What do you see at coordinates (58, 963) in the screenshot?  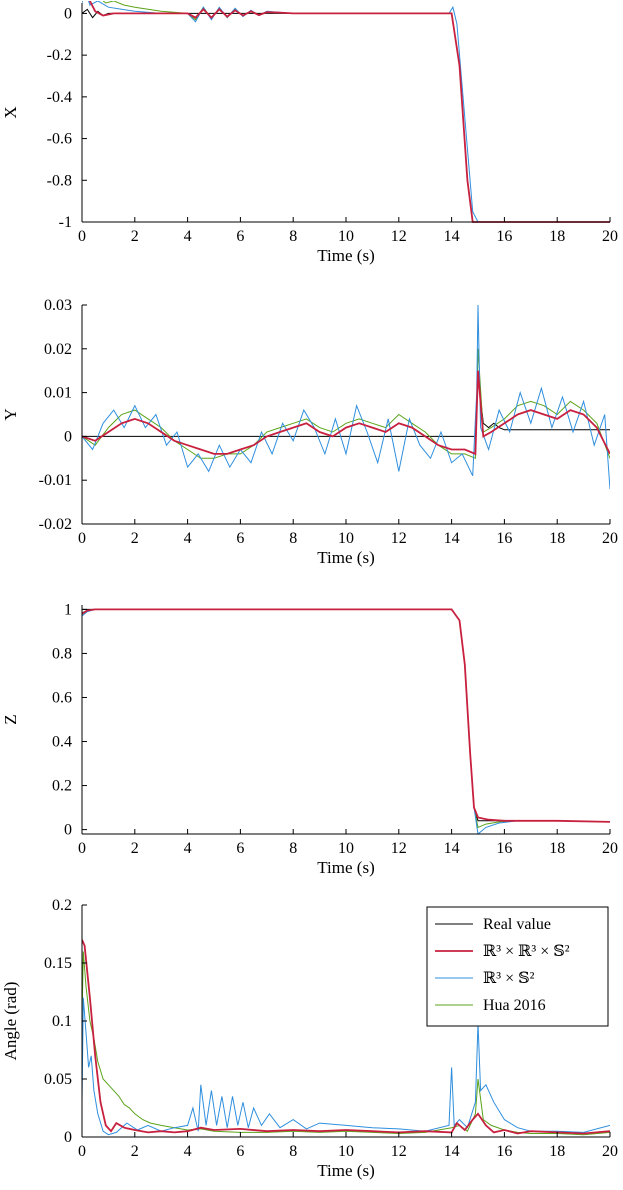 I see `y-tick-label: 0.15` at bounding box center [58, 963].